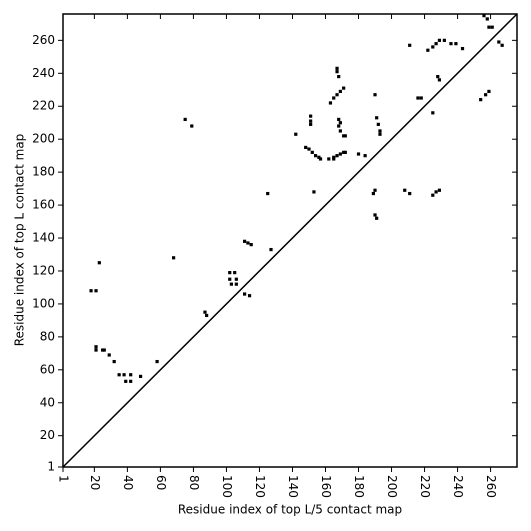  What do you see at coordinates (260, 486) in the screenshot?
I see `x-tick-label: 120` at bounding box center [260, 486].